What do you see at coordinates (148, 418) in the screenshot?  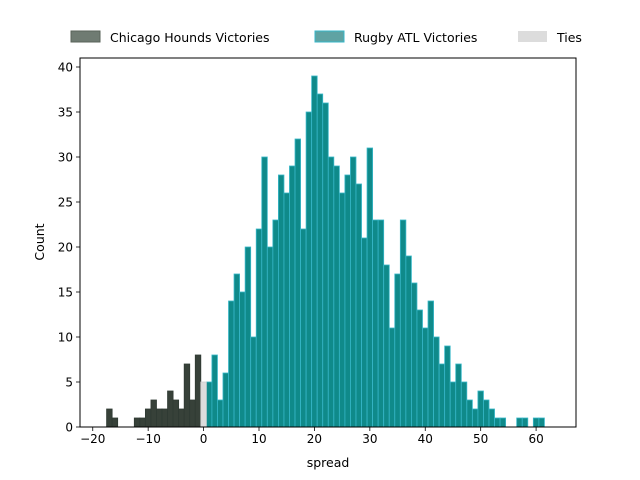 I see `bar-series-0-x--10` at bounding box center [148, 418].